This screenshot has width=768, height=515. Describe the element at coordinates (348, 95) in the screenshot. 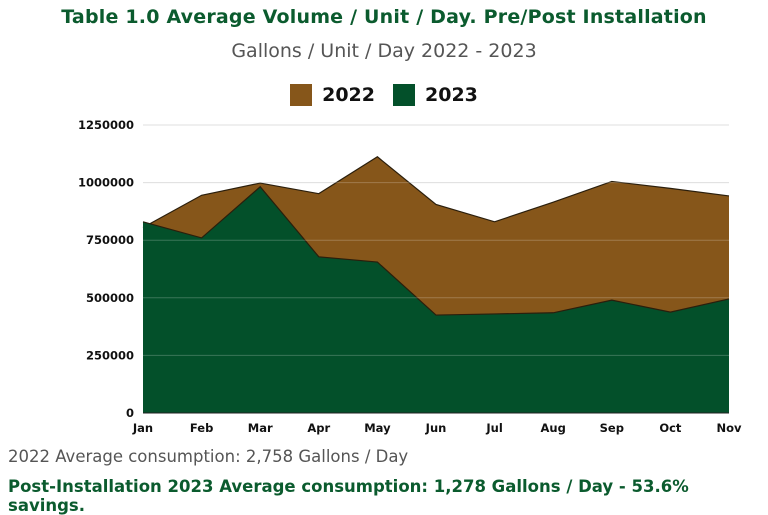

I see `legend-label-2022: 2022` at that location.